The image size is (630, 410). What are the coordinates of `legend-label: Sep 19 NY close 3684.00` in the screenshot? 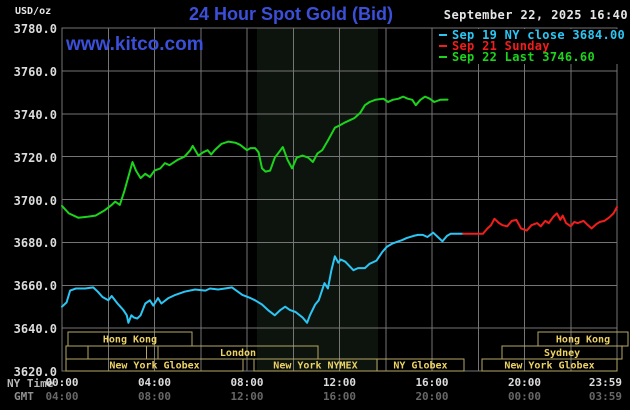 It's located at (539, 34).